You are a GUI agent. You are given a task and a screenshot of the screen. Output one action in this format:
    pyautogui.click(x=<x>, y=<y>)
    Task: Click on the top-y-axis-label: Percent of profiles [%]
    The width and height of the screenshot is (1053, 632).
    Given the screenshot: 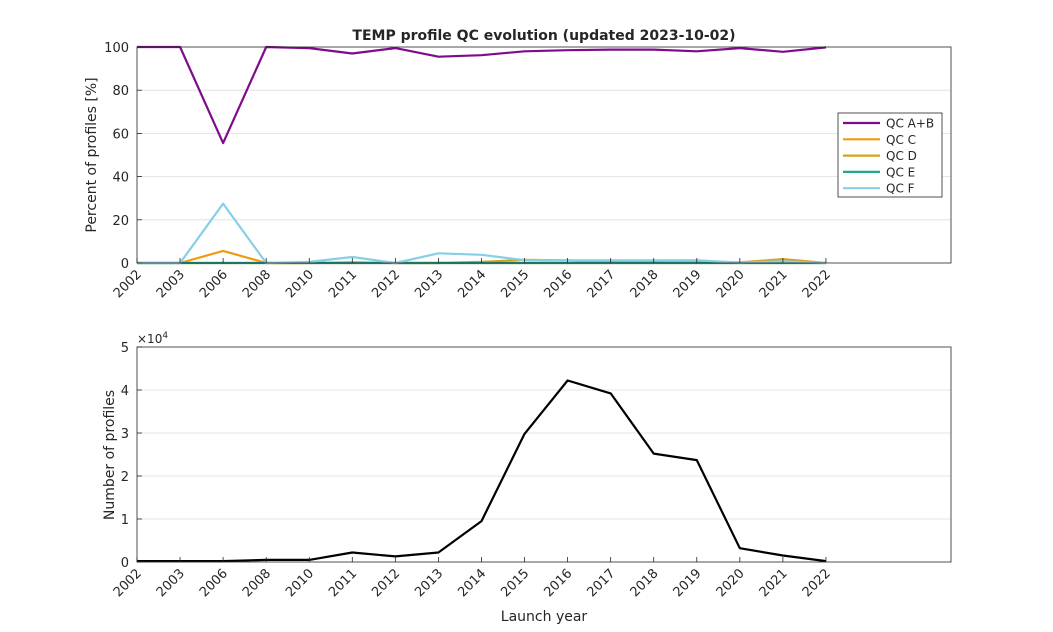 What is the action you would take?
    pyautogui.click(x=92, y=154)
    